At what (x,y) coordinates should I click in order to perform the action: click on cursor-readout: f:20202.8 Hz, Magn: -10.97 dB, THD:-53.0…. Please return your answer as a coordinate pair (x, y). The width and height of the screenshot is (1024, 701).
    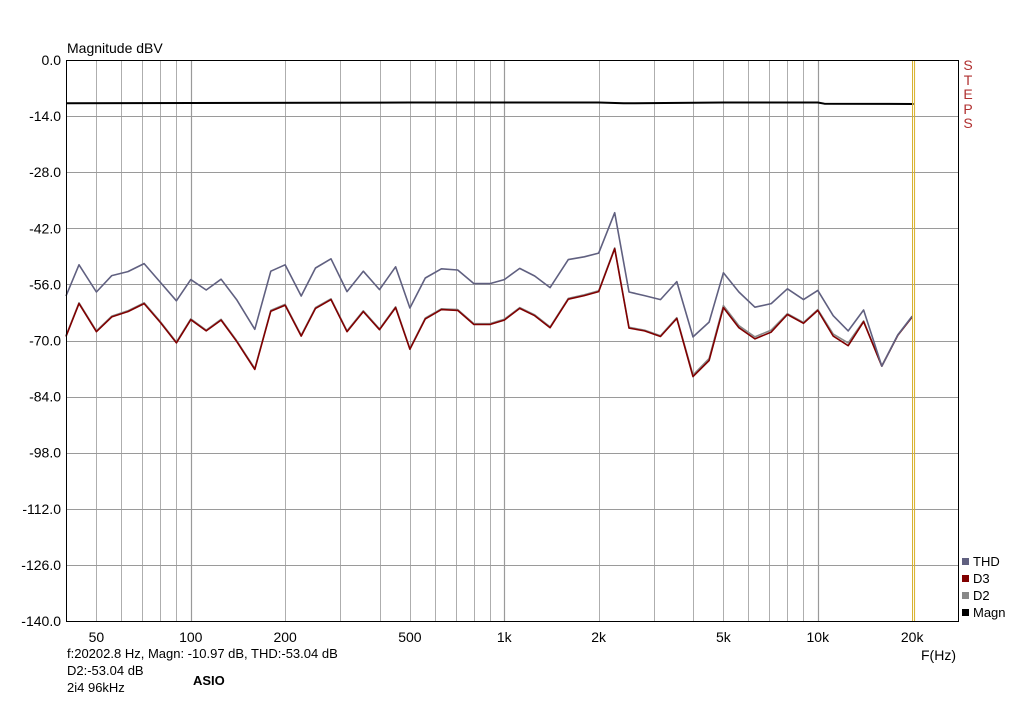
    Looking at the image, I should click on (202, 653).